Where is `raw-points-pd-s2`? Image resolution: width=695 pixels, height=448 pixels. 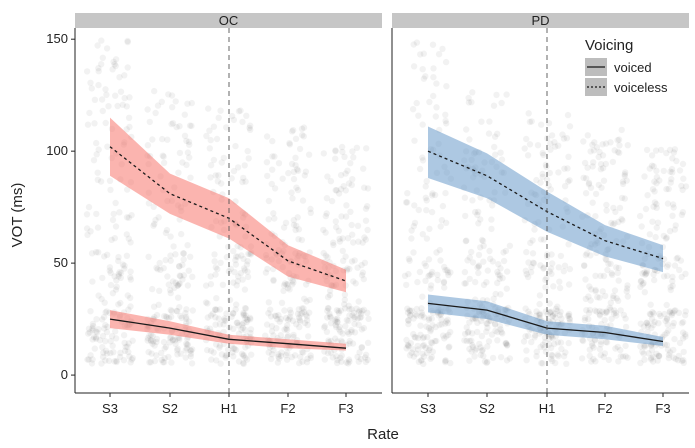
raw-points-pd-s2 is located at coordinates (487, 228).